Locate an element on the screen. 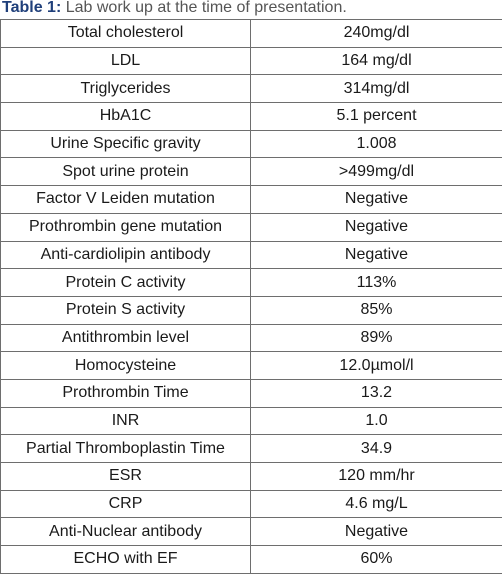 The width and height of the screenshot is (502, 574). table-row: Prothrombin Time 13.2 is located at coordinates (251, 393).